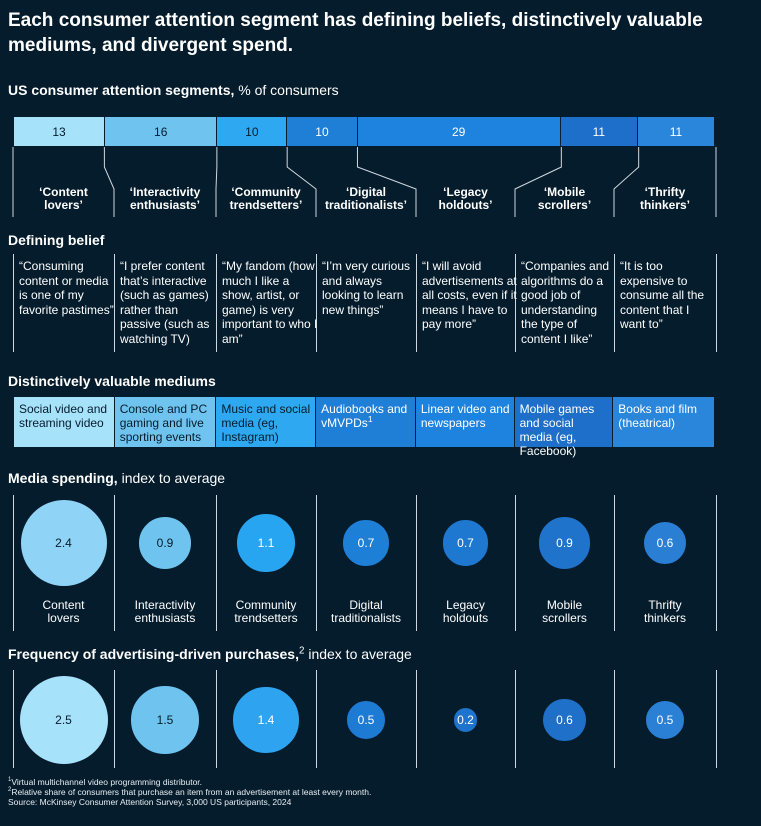 Image resolution: width=761 pixels, height=826 pixels. Describe the element at coordinates (63, 198) in the screenshot. I see `segment-name-1: ‘Content lovers’` at that location.